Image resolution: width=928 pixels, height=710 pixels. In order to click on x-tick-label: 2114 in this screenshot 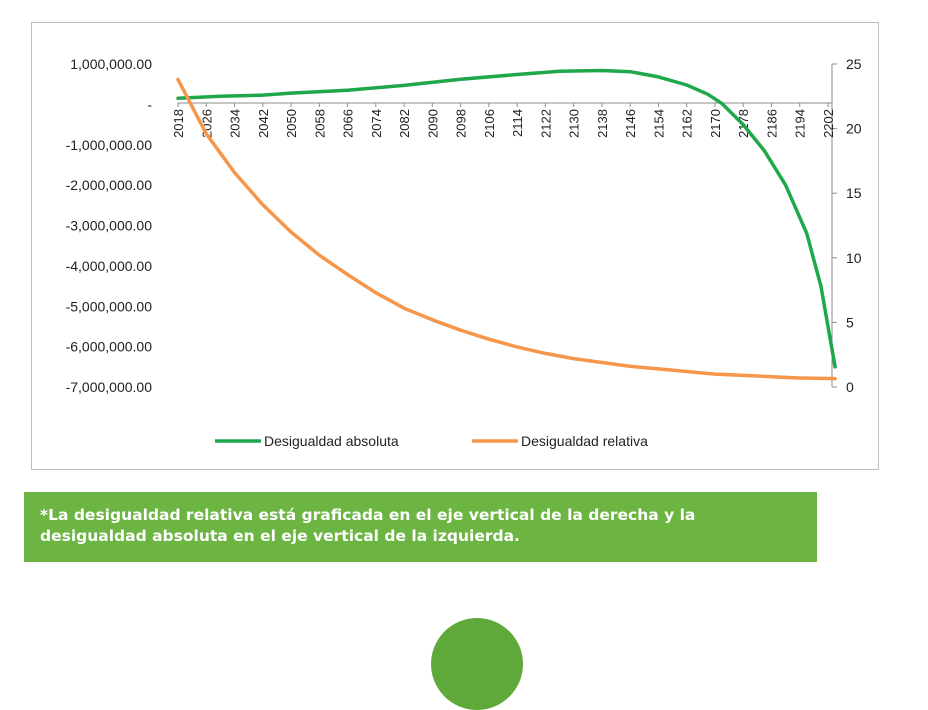, I will do `click(517, 123)`.